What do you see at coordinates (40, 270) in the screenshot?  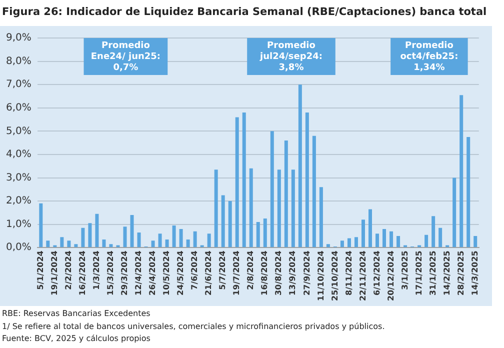 I see `x-tick-label: 5/1/2024` at bounding box center [40, 270].